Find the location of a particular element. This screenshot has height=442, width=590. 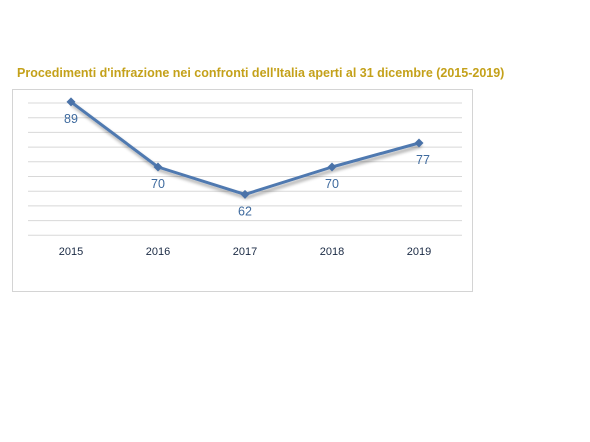

series-group is located at coordinates (245, 148).